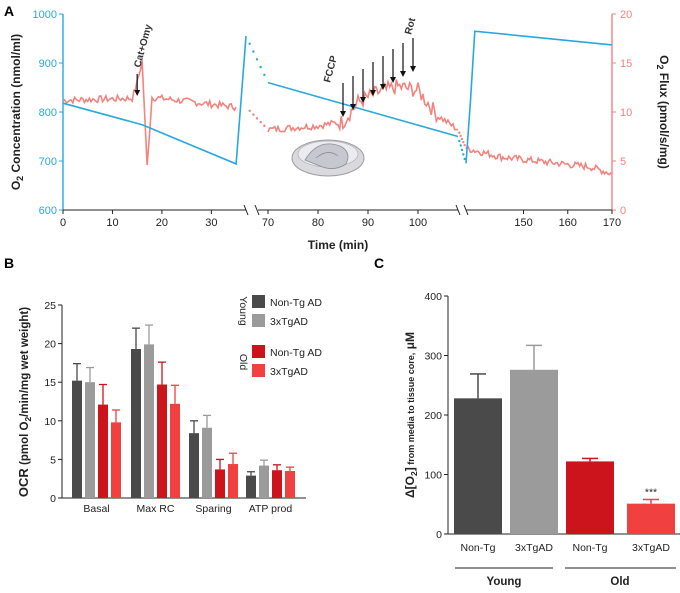 This screenshot has width=680, height=593. Describe the element at coordinates (50, 422) in the screenshot. I see `panel-b-y-tick-label: 10` at that location.